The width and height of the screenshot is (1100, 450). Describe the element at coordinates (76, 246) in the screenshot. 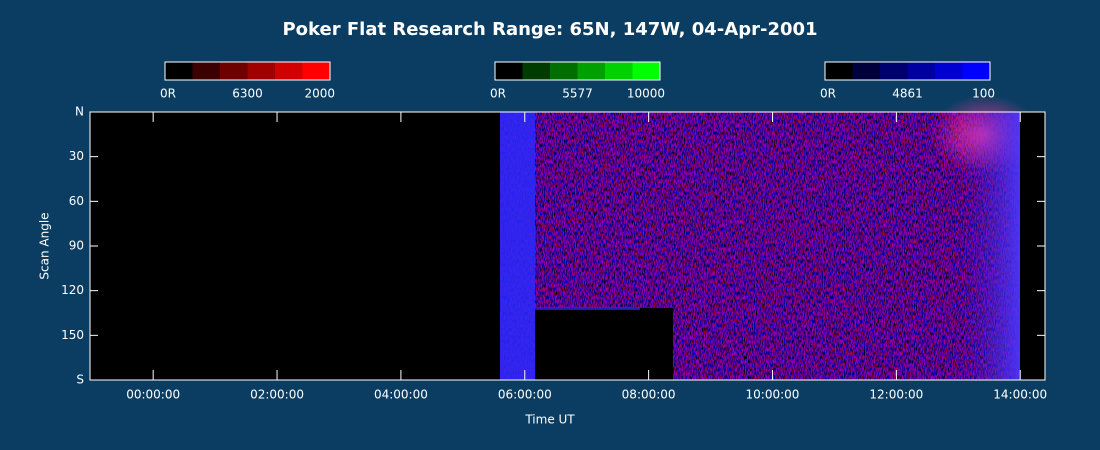

I see `y-tick-label: 90` at that location.